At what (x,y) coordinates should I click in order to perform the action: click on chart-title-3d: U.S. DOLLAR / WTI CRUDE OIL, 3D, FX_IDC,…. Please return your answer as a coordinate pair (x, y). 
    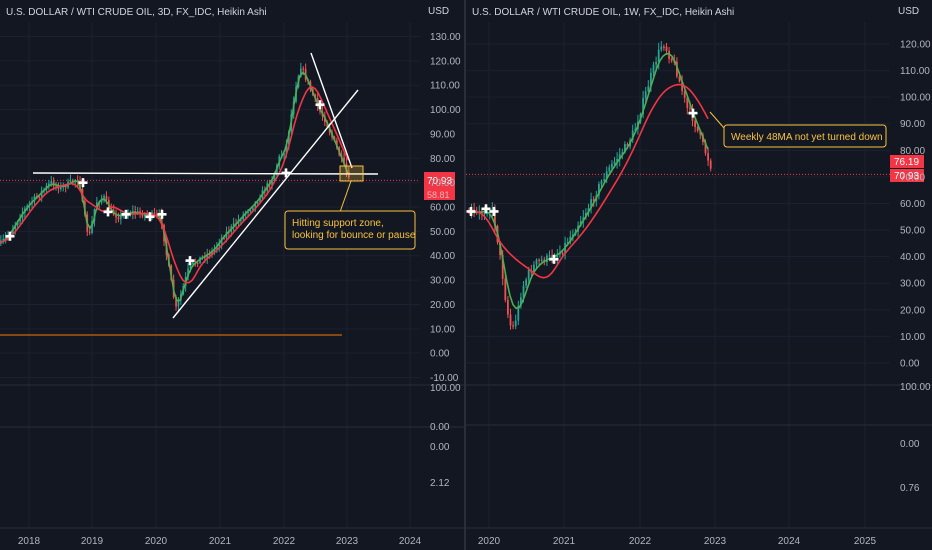
    Looking at the image, I should click on (136, 12).